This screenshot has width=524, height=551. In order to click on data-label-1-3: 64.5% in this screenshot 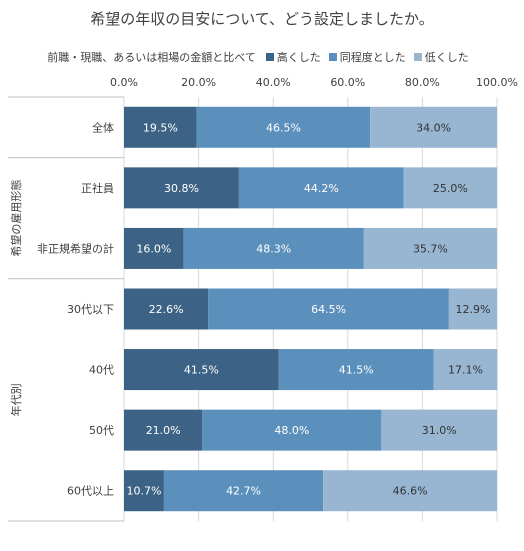, I will do `click(328, 309)`.